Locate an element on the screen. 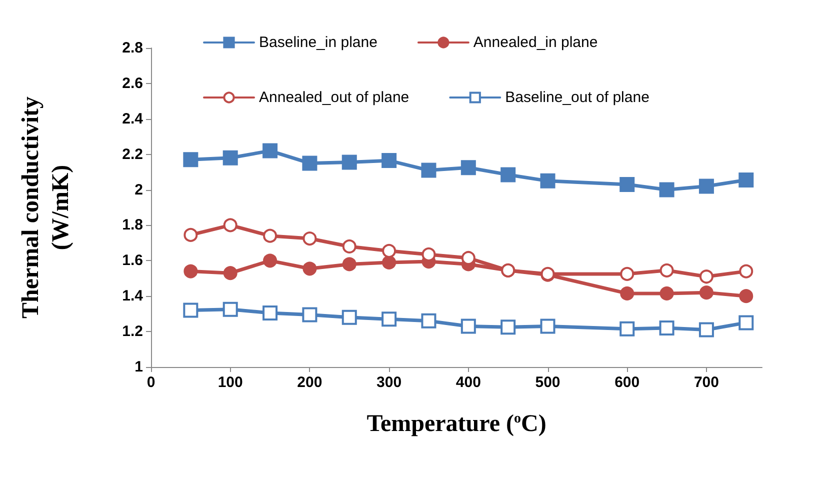 The image size is (827, 480). y-tick-label: 1 is located at coordinates (138, 367).